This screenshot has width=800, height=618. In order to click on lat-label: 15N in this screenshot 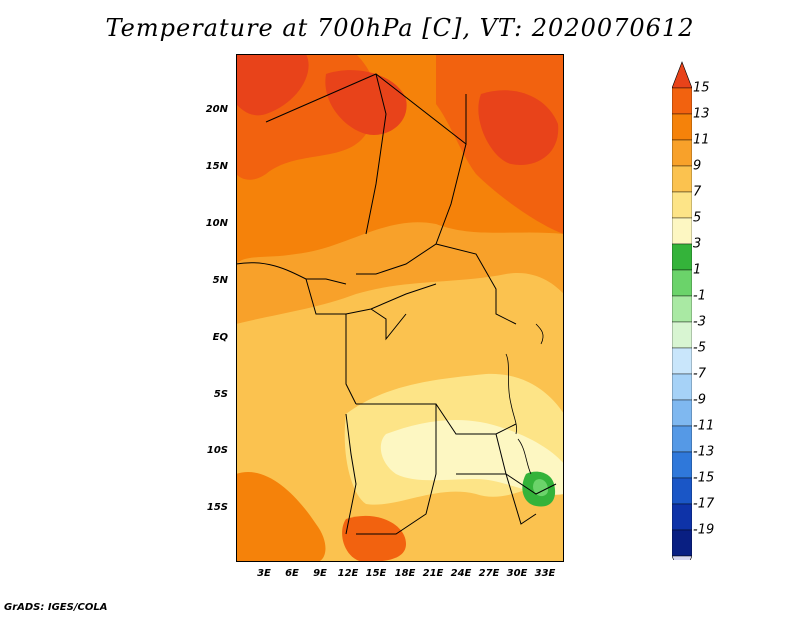, I will do `click(216, 166)`.